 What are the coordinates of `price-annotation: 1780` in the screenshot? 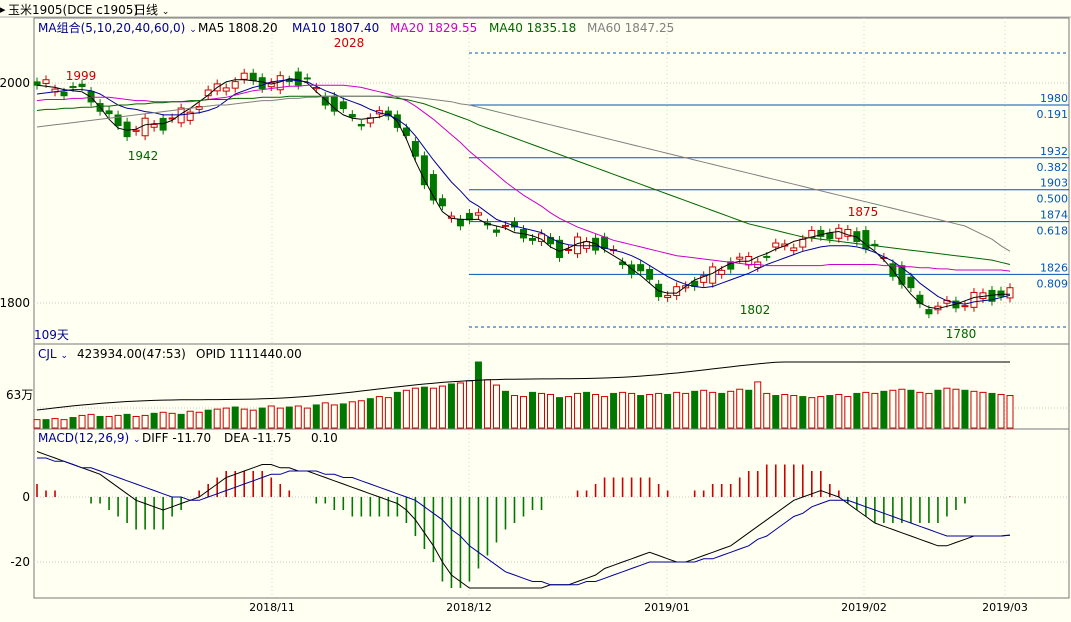 It's located at (961, 334).